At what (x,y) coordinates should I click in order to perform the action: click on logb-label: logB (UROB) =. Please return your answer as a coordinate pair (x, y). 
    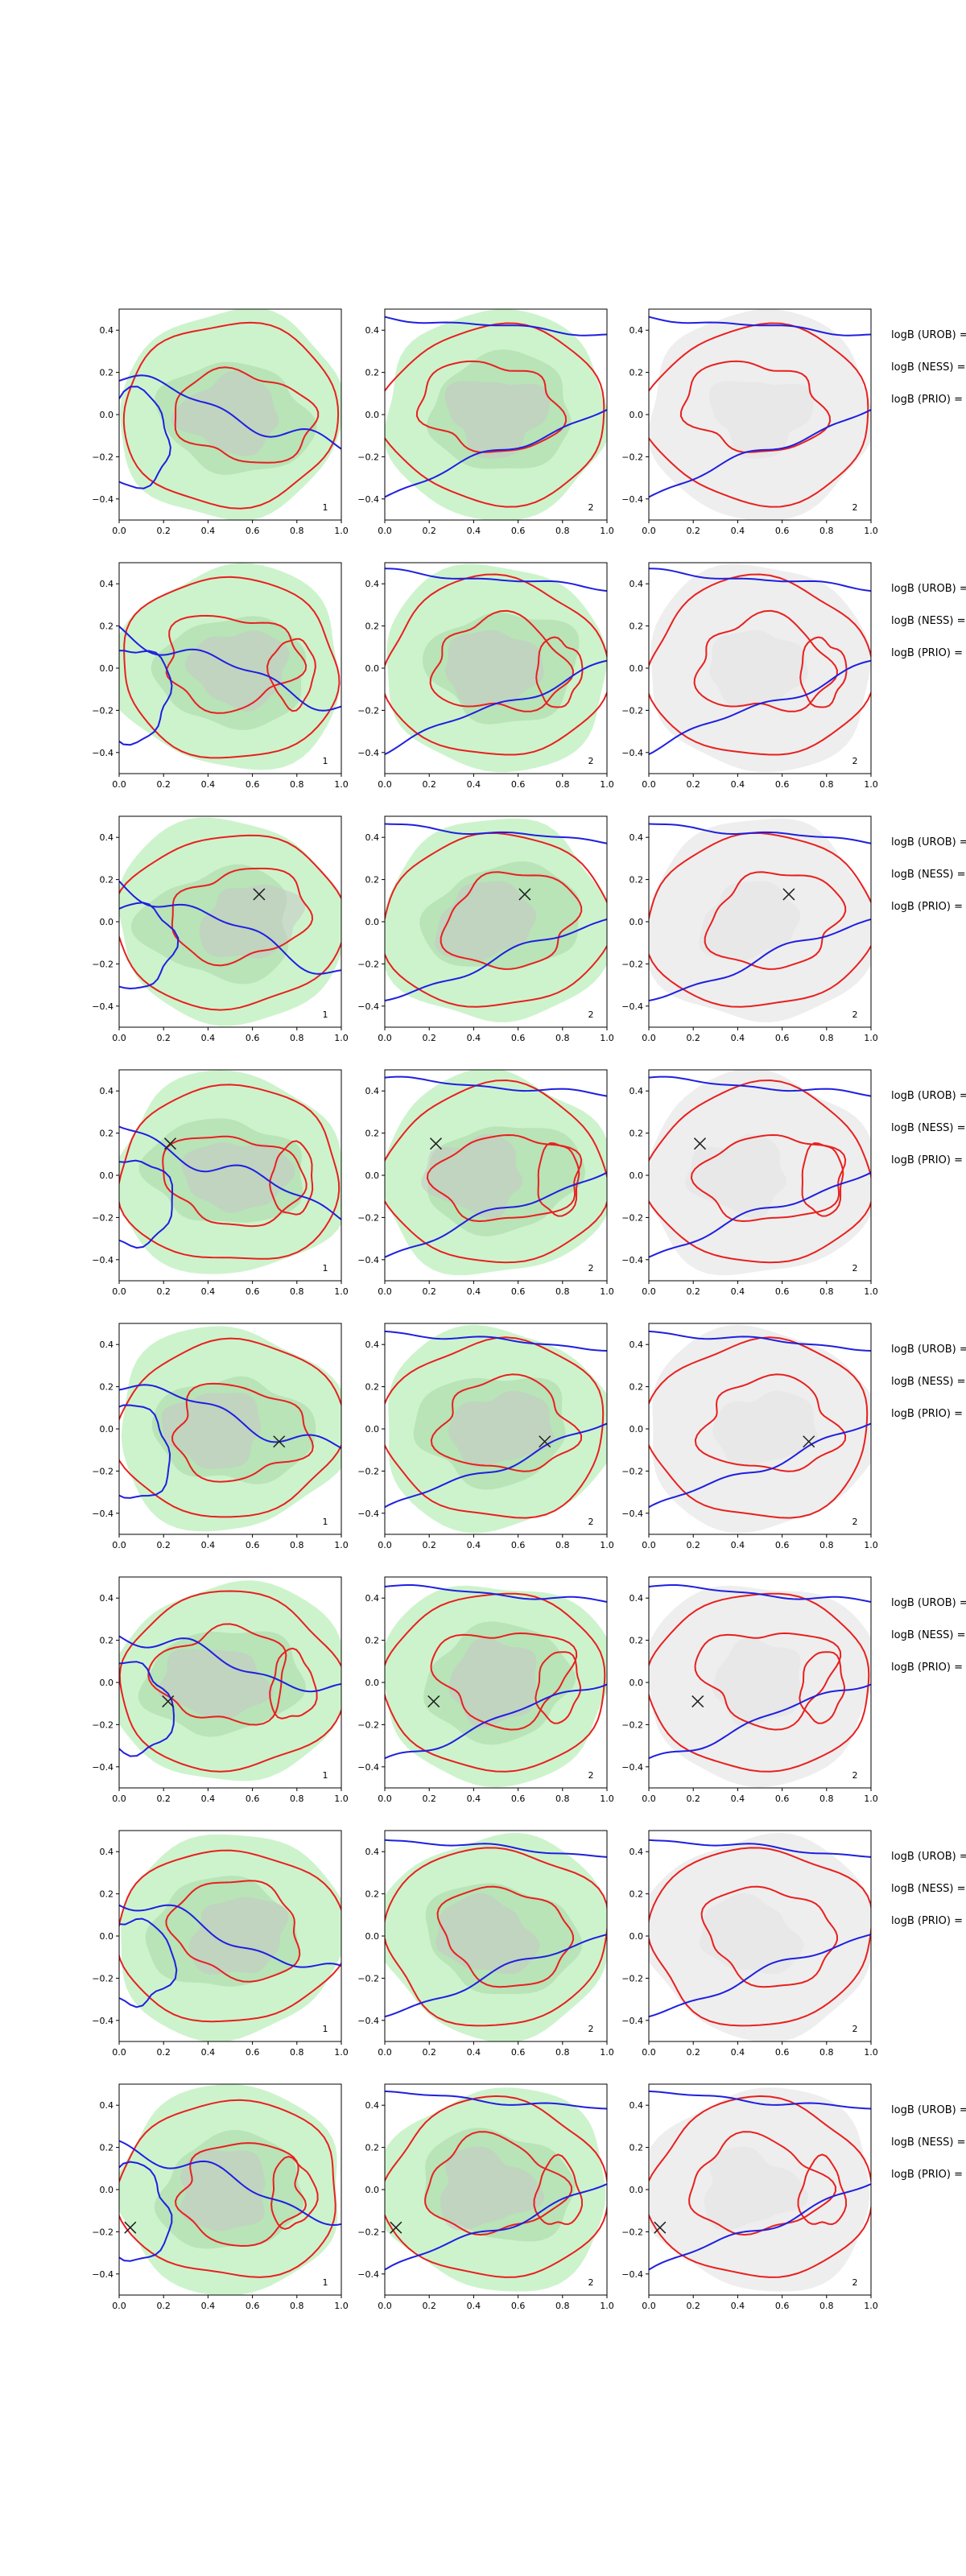
    Looking at the image, I should click on (928, 589).